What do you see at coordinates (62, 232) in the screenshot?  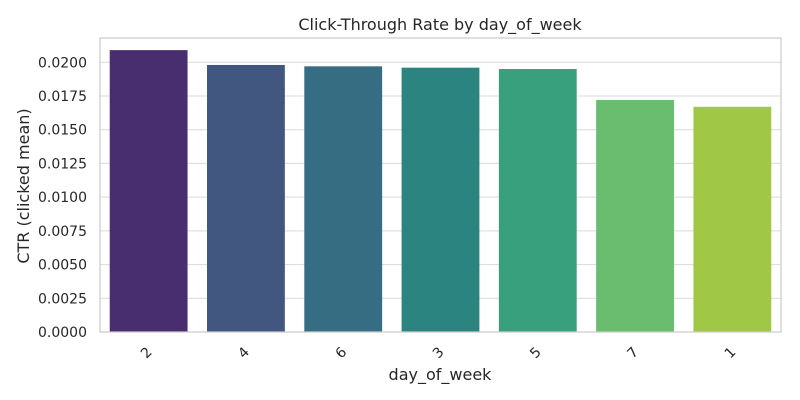 I see `y-tick-label: 0.0075` at bounding box center [62, 232].